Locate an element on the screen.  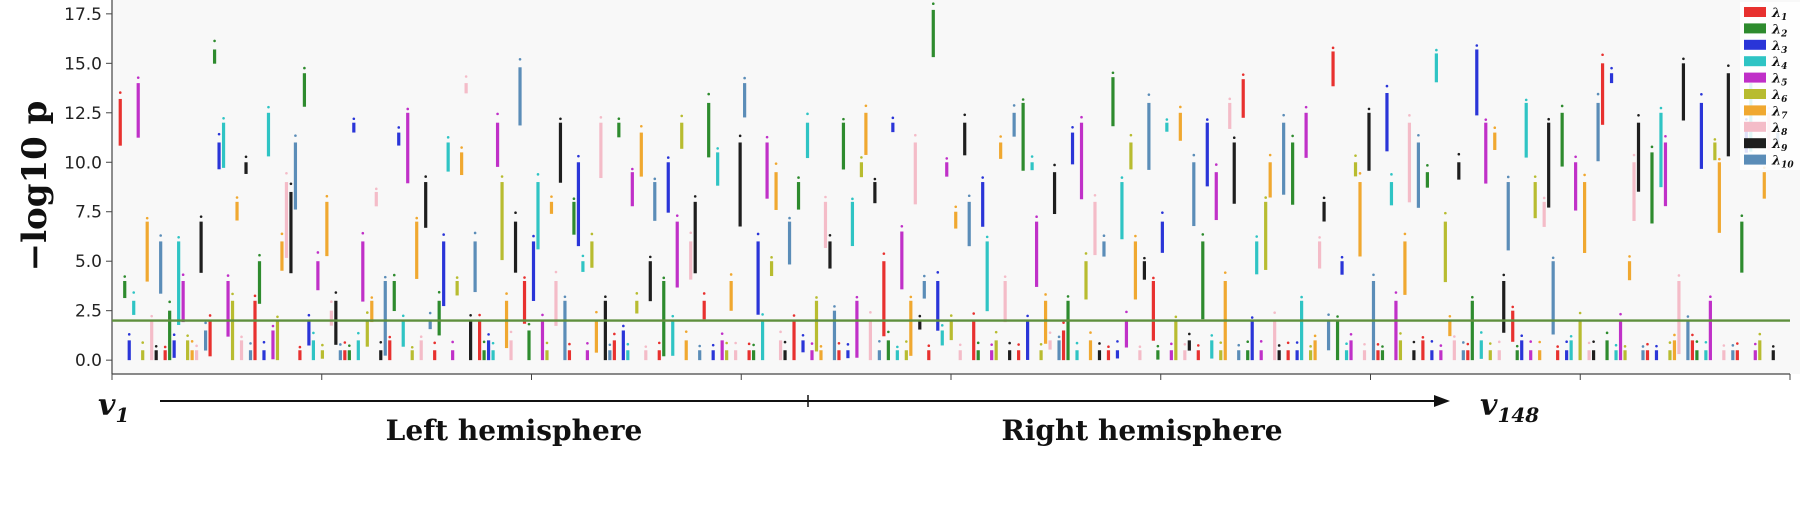
legend-label: λ6 is located at coordinates (1779, 96).